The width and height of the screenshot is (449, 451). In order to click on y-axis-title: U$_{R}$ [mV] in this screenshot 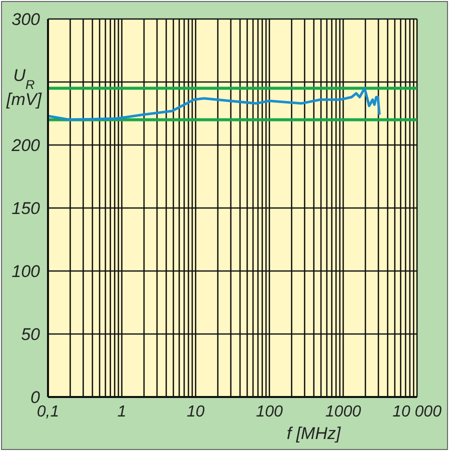, I will do `click(24, 87)`.